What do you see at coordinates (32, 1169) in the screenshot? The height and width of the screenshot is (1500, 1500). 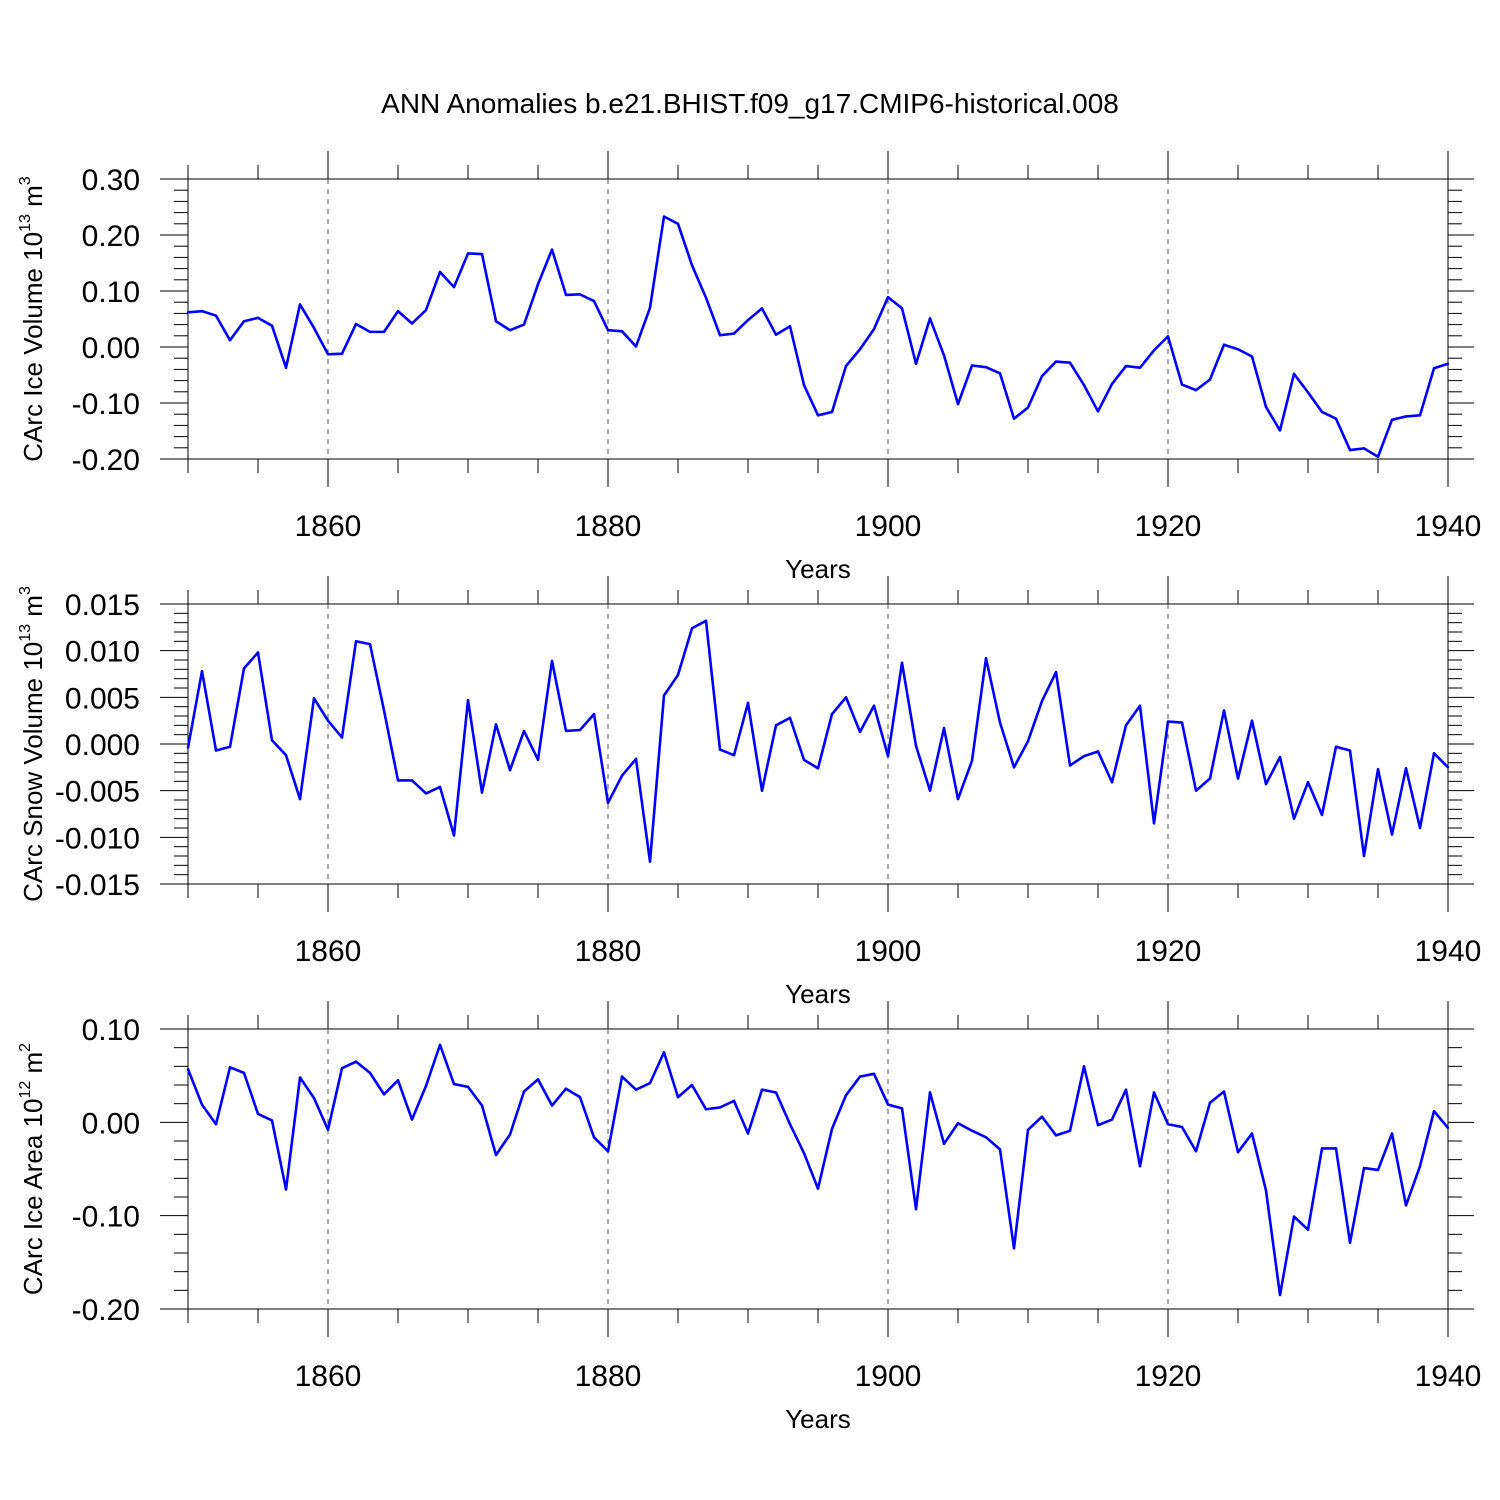 I see `y-axis-label: CArc Ice Area 1012 m2` at bounding box center [32, 1169].